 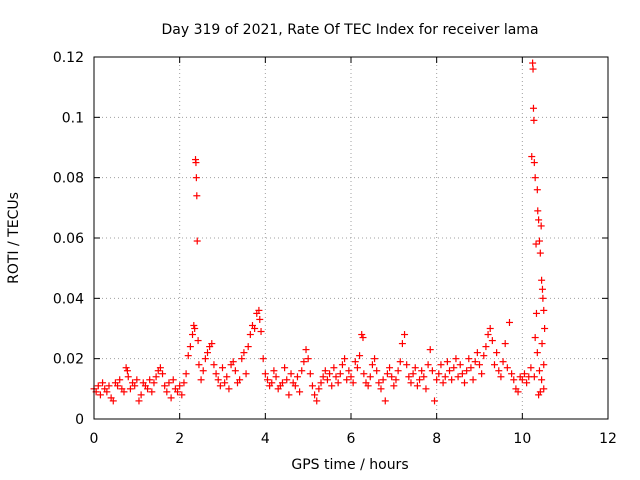 What do you see at coordinates (68, 58) in the screenshot?
I see `y-tick-label: 0.12` at bounding box center [68, 58].